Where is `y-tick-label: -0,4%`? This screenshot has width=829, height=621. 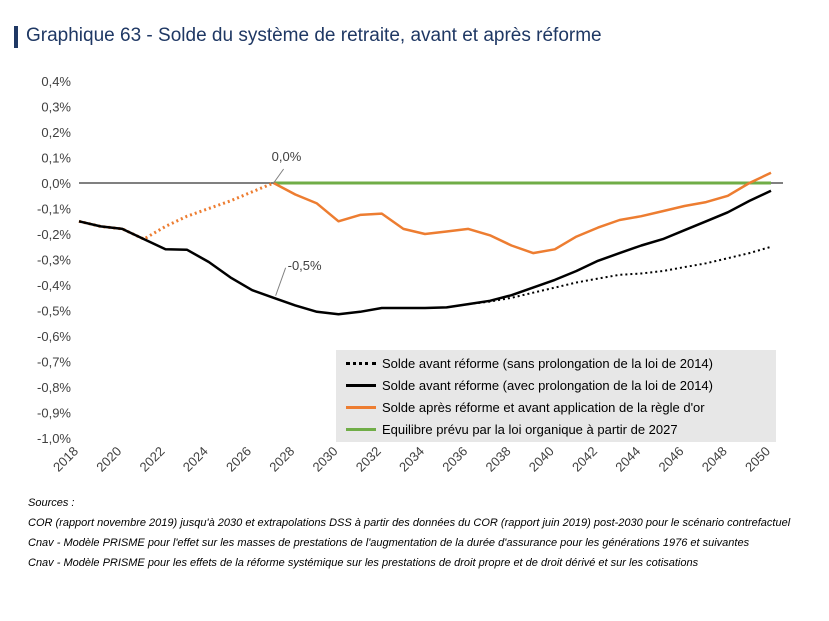 y-tick-label: -0,4% is located at coordinates (54, 285).